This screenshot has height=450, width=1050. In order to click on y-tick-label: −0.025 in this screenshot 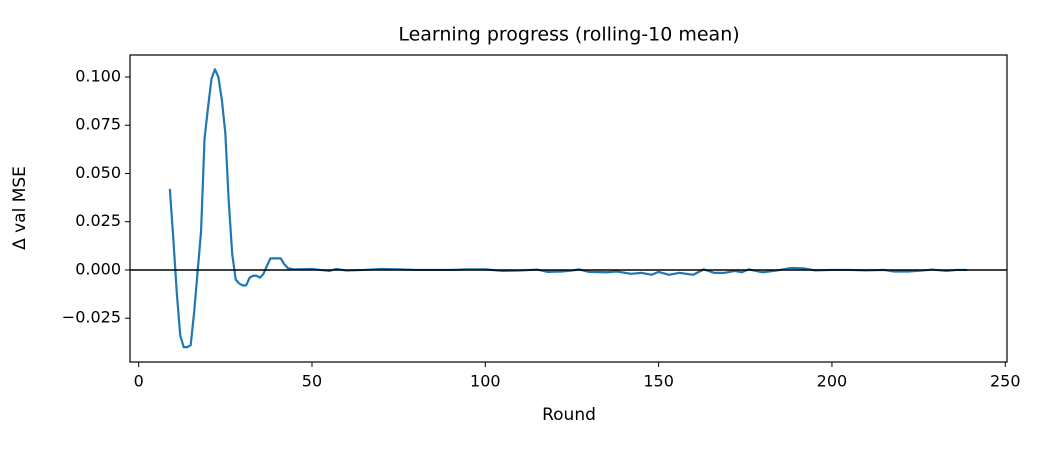, I will do `click(91, 317)`.